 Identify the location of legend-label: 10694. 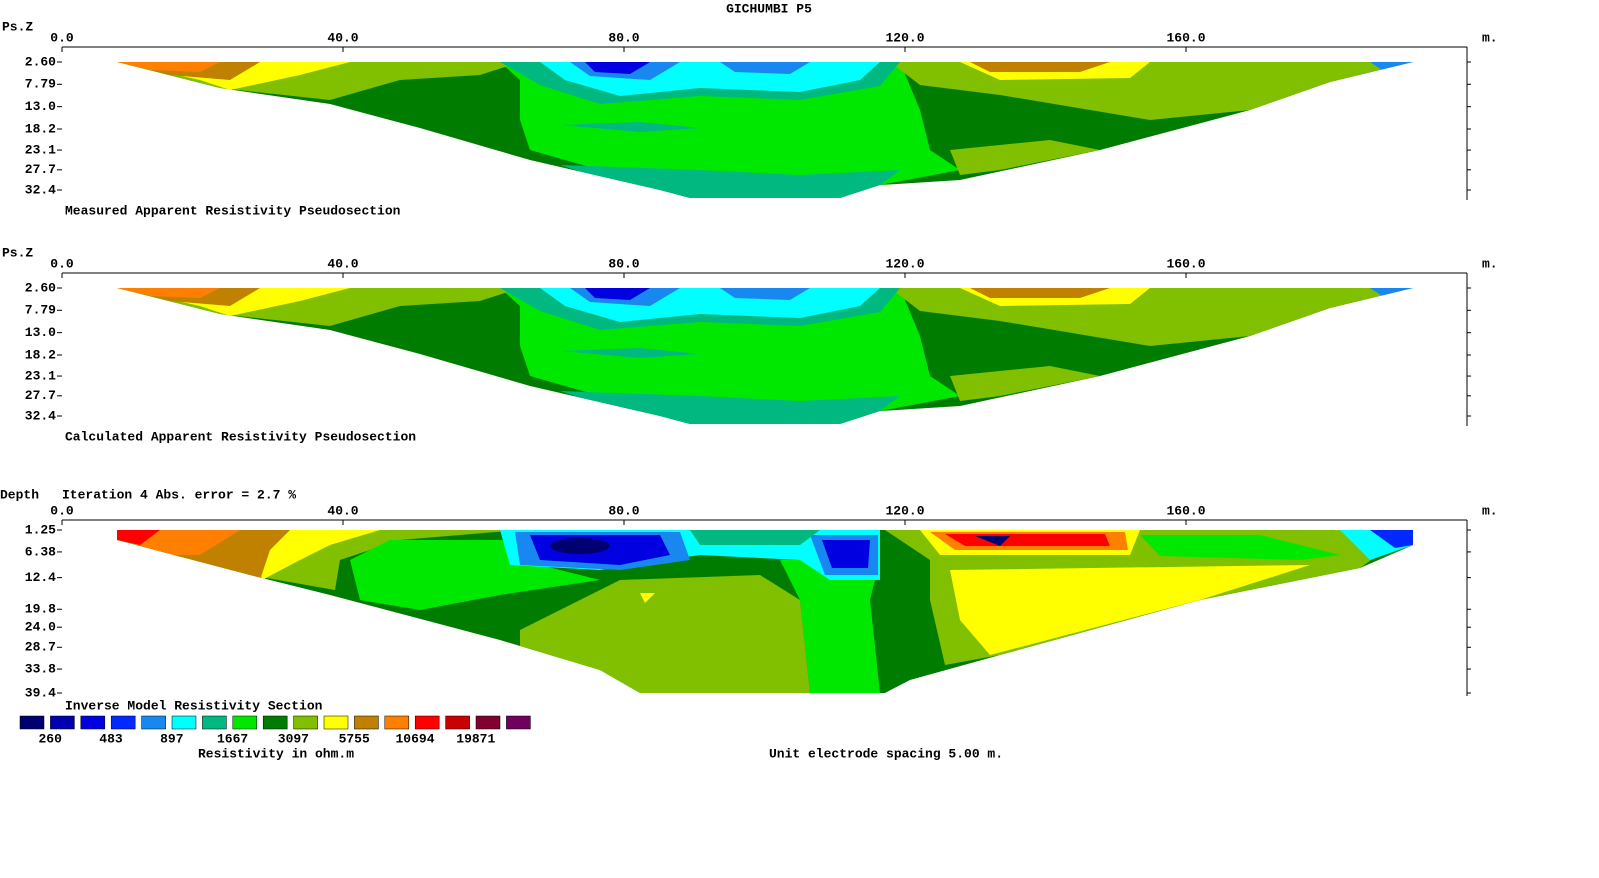
(414, 738).